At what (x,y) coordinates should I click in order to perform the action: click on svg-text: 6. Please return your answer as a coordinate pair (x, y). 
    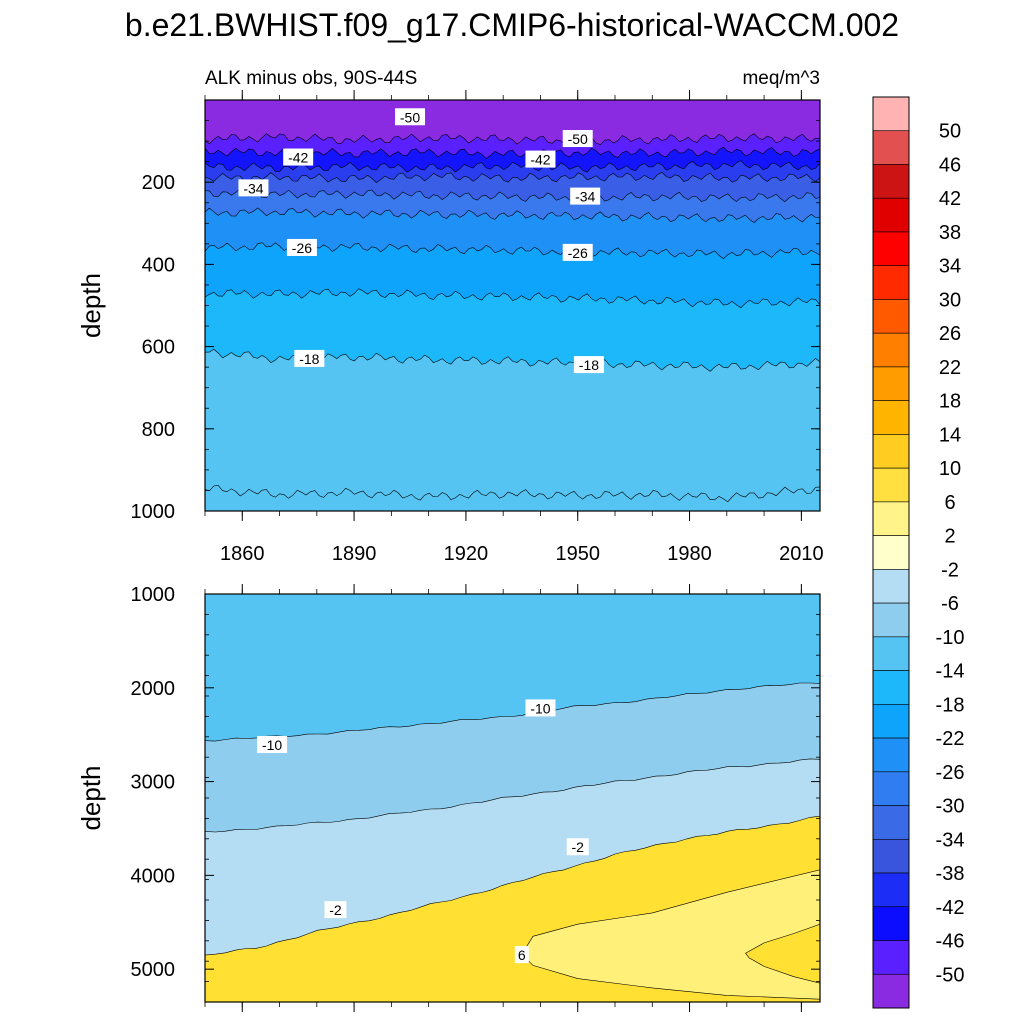
    Looking at the image, I should click on (522, 955).